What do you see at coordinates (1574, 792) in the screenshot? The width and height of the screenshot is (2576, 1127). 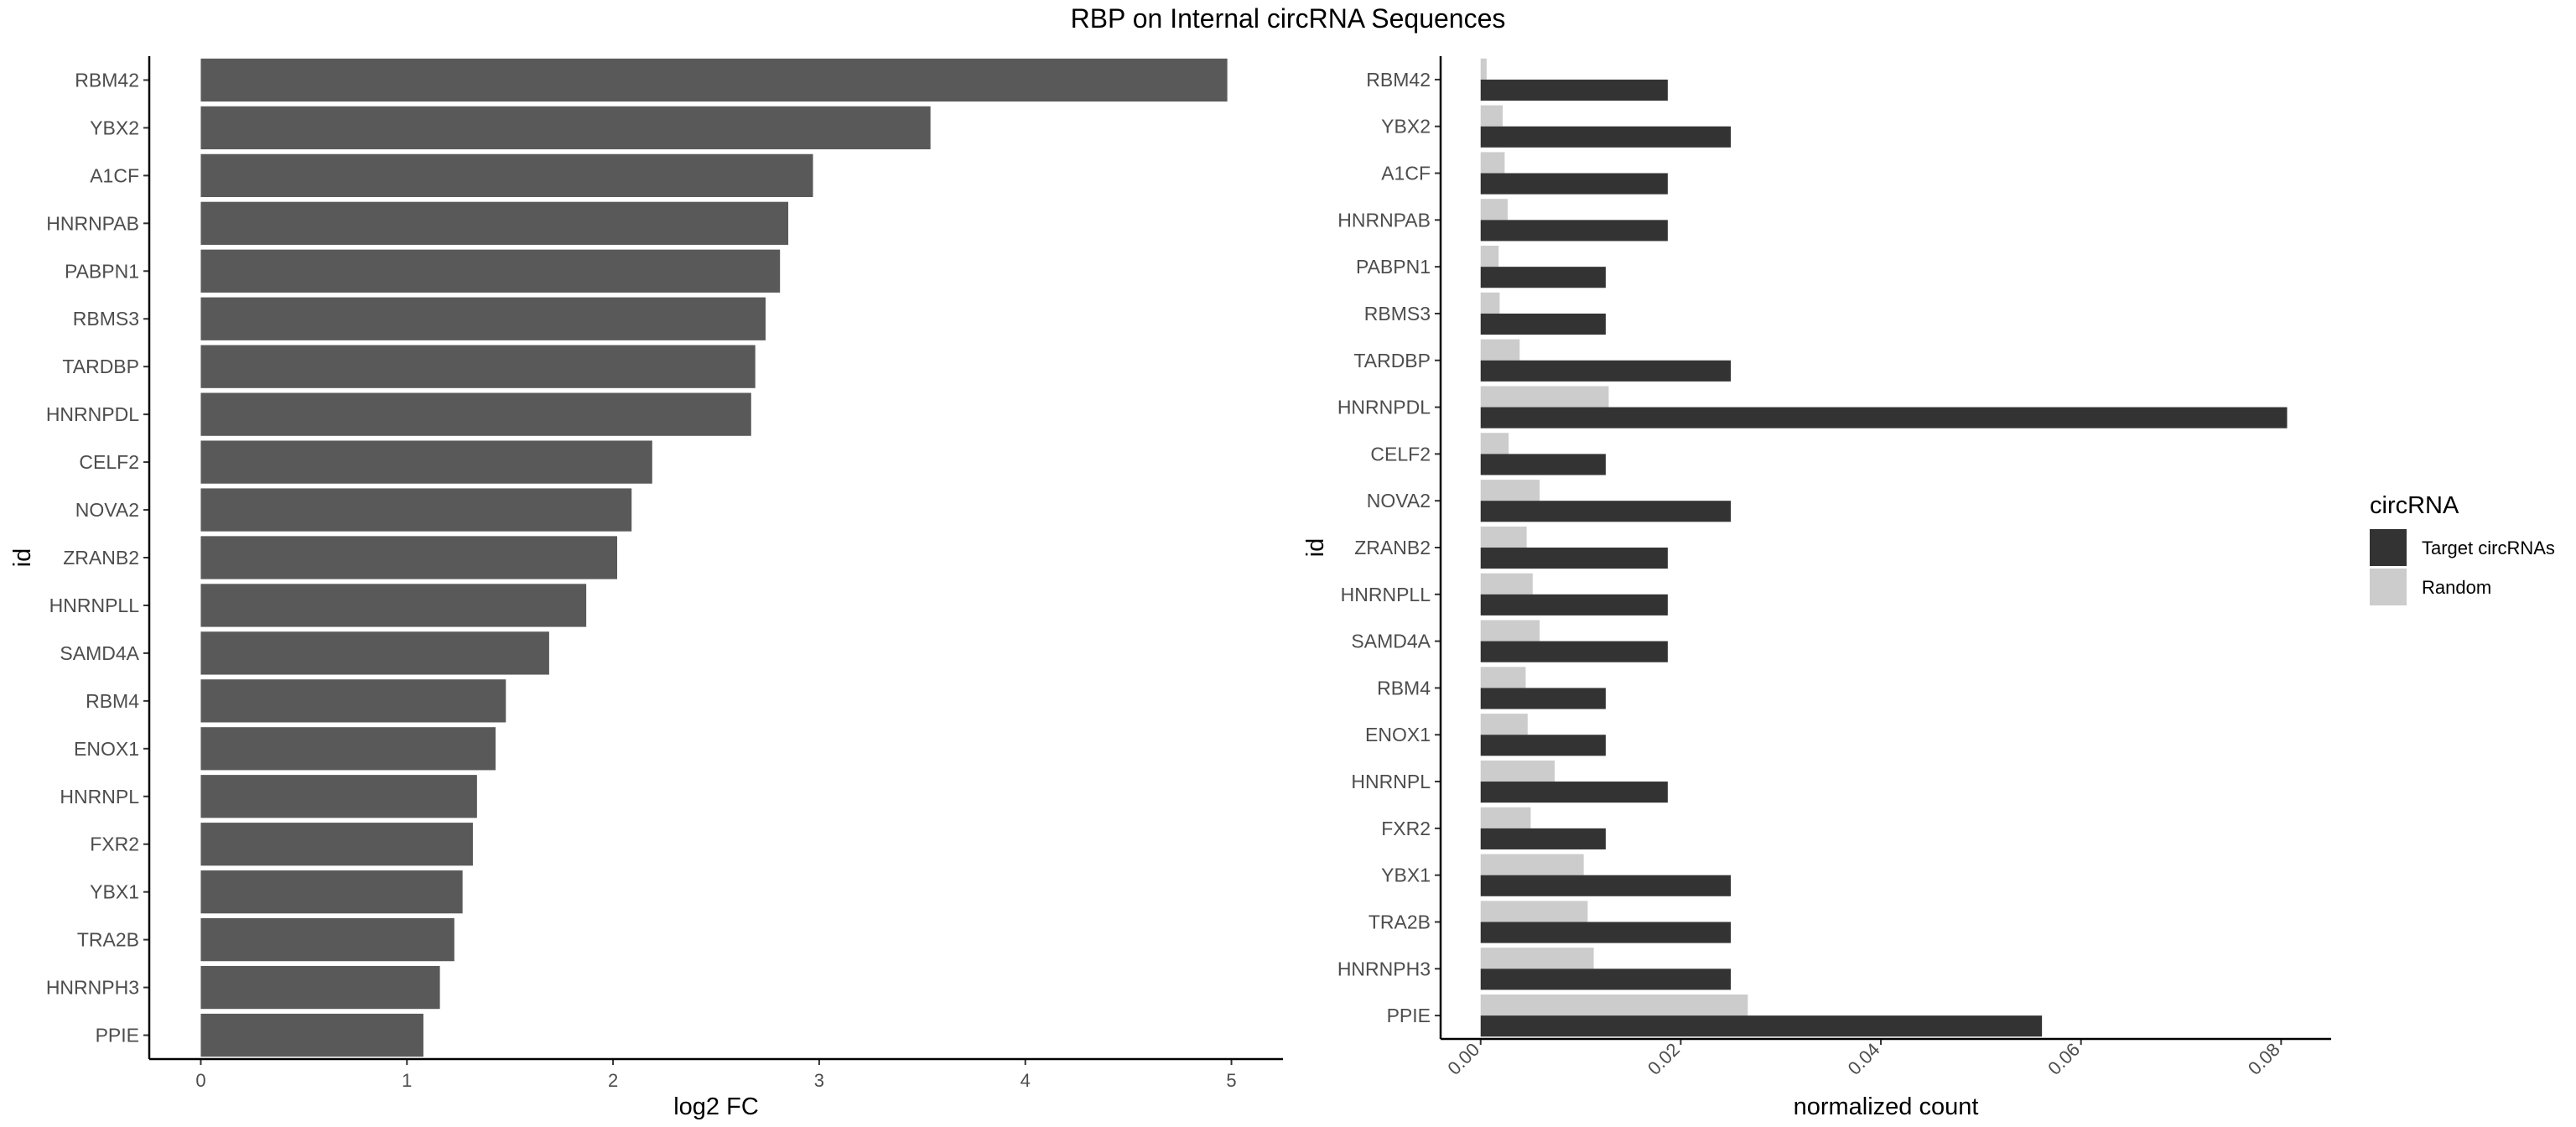 I see `target-circrnas-bar-hnrnpl` at bounding box center [1574, 792].